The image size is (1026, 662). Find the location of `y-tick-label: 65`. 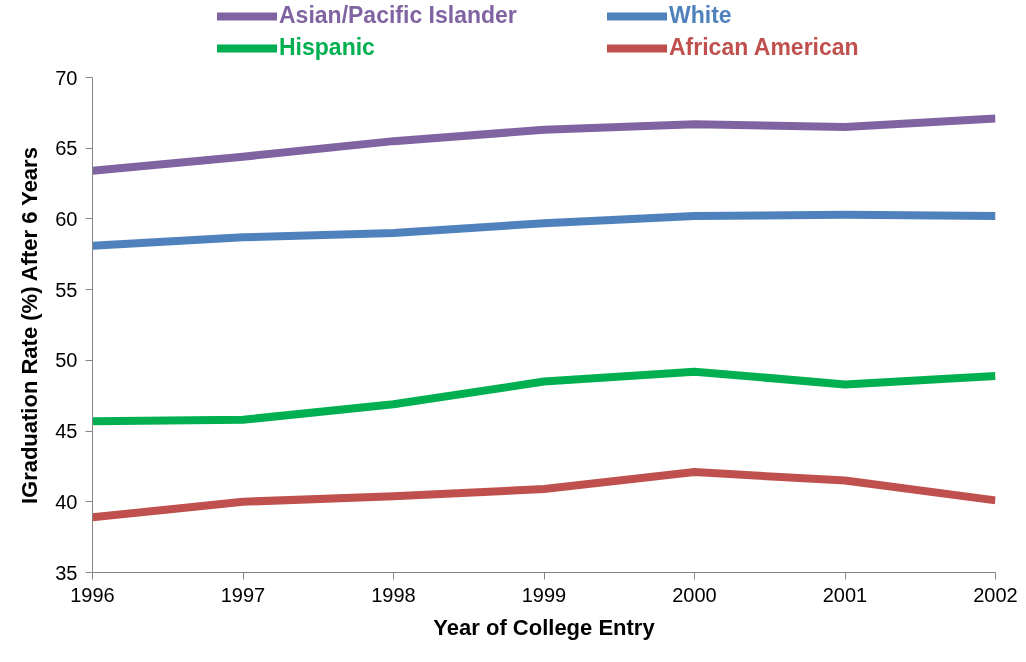

y-tick-label: 65 is located at coordinates (66, 148).